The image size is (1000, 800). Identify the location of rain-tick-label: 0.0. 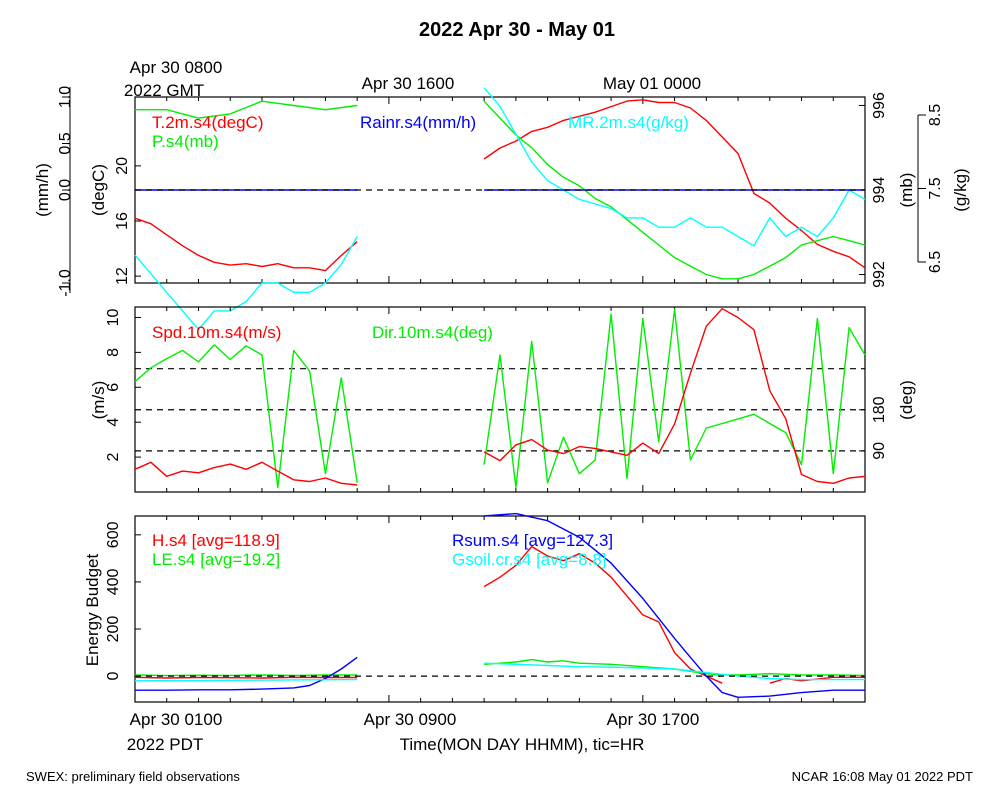
(65, 190).